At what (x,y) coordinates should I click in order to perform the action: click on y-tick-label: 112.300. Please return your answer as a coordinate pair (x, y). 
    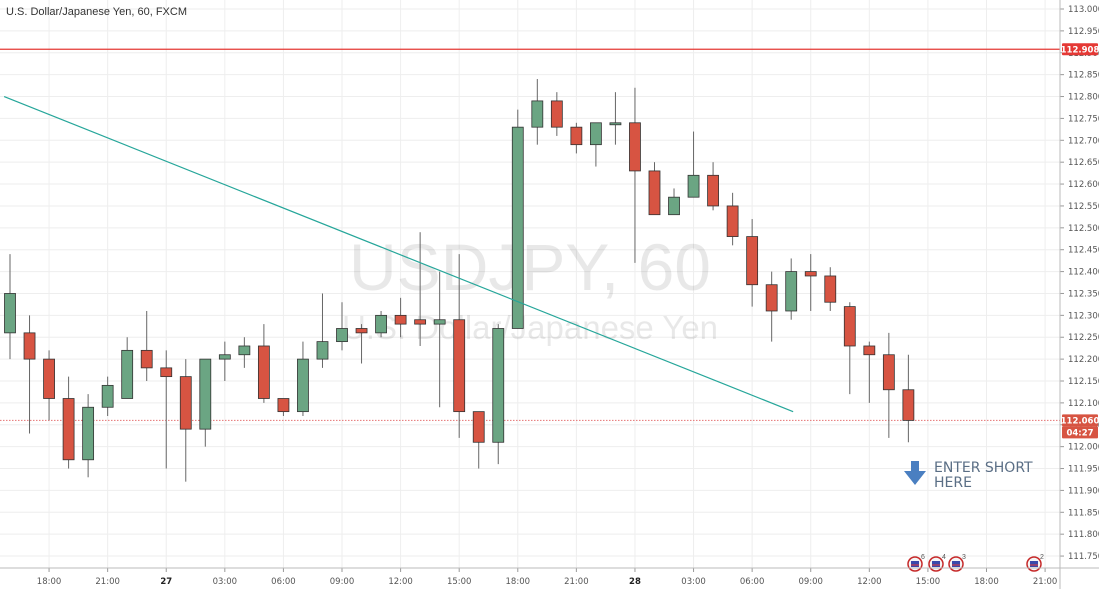
    Looking at the image, I should click on (1083, 316).